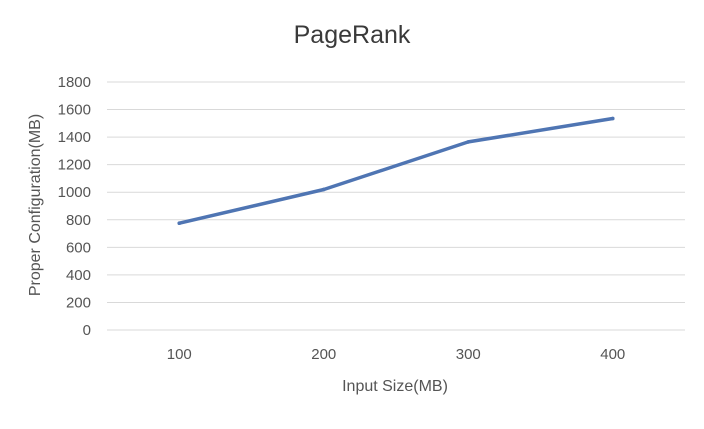 The image size is (704, 429). Describe the element at coordinates (74, 82) in the screenshot. I see `y-tick-label: 1800` at that location.